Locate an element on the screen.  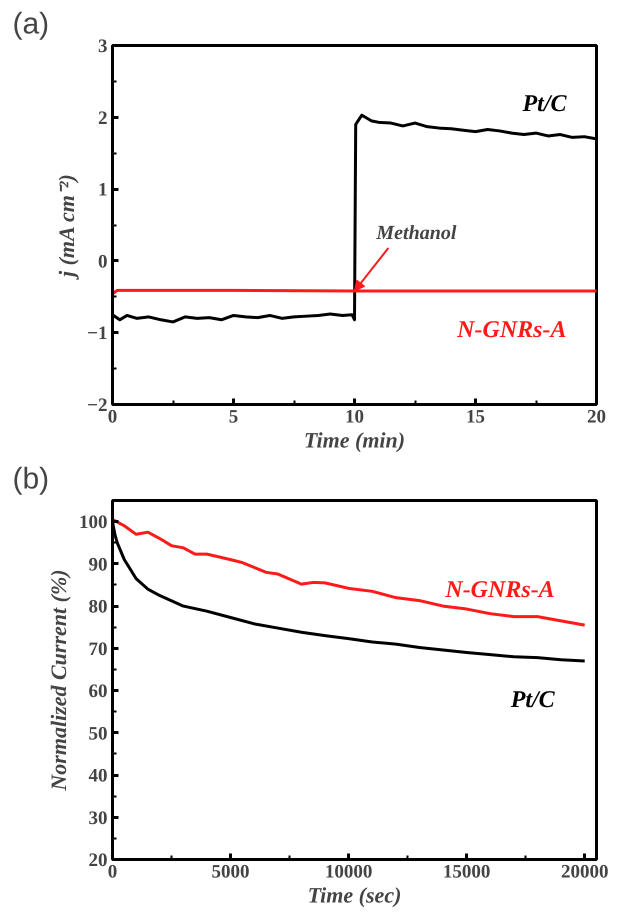
chart-title: (b) is located at coordinates (31, 479).